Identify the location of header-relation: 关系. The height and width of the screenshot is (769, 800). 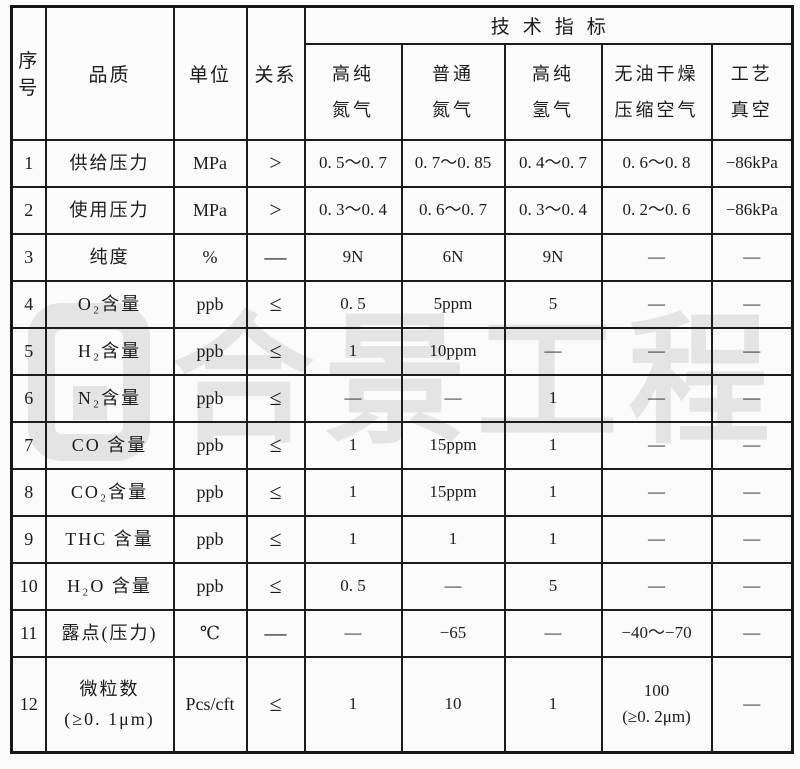
(275, 73).